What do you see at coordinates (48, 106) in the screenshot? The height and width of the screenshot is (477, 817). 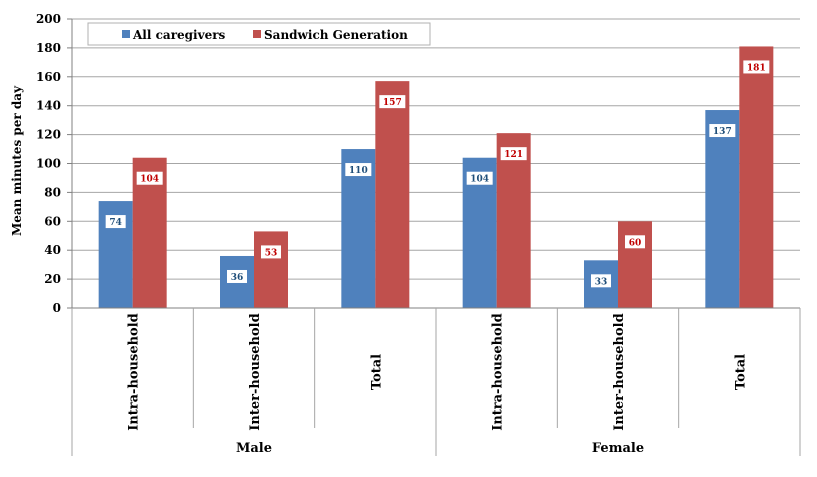 I see `y-tick-label: 140` at bounding box center [48, 106].